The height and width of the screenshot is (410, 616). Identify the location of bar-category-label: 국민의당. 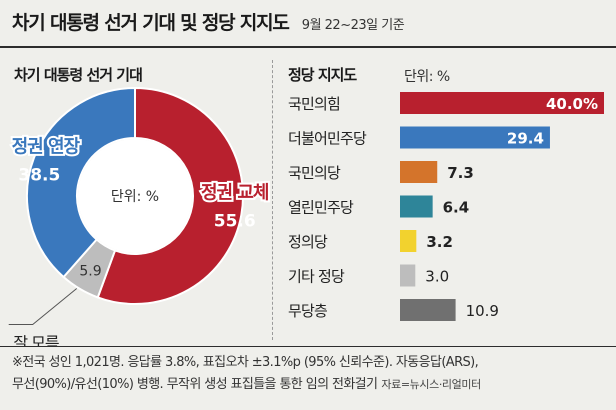
(314, 173).